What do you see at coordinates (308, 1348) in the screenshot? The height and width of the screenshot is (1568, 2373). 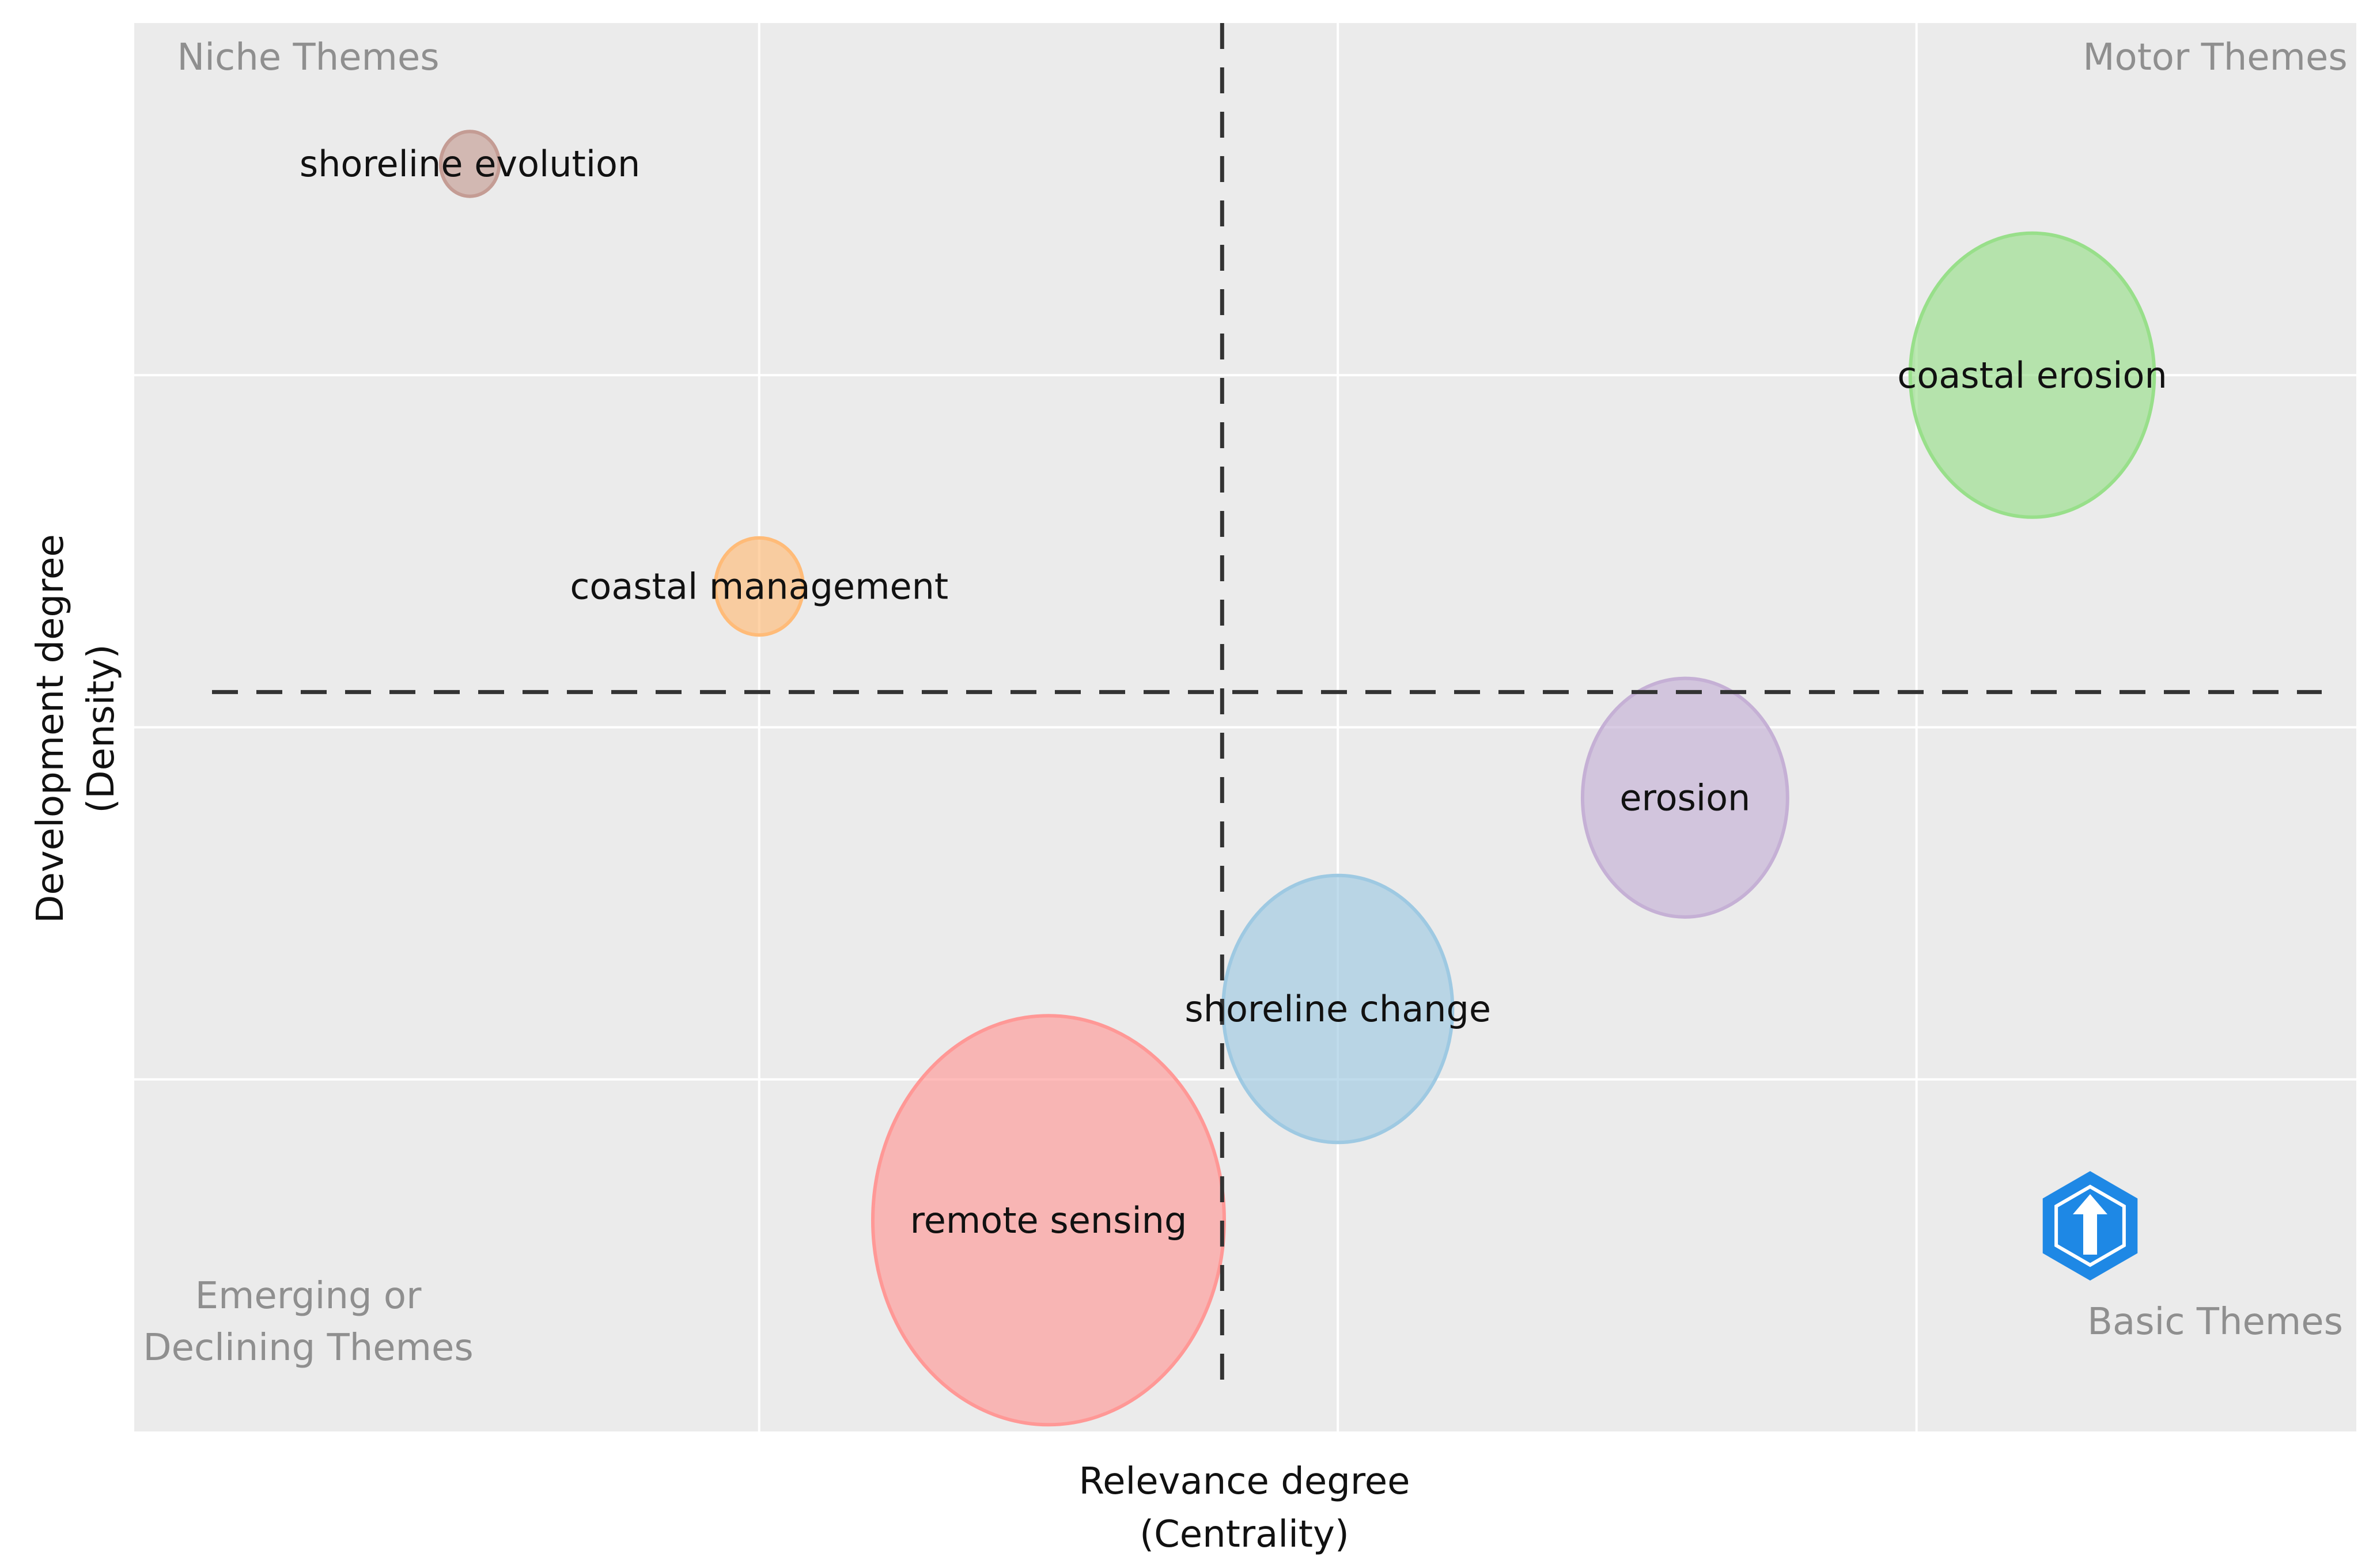 I see `quadrant-label-emerging: Declining Themes` at bounding box center [308, 1348].